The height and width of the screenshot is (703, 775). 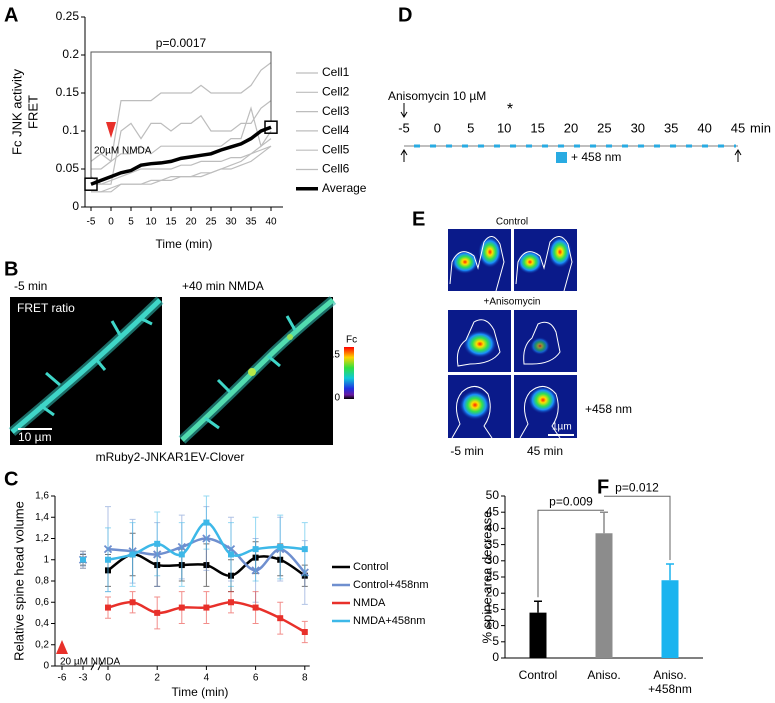 What do you see at coordinates (68, 92) in the screenshot?
I see `y-tick-label: 0.15` at bounding box center [68, 92].